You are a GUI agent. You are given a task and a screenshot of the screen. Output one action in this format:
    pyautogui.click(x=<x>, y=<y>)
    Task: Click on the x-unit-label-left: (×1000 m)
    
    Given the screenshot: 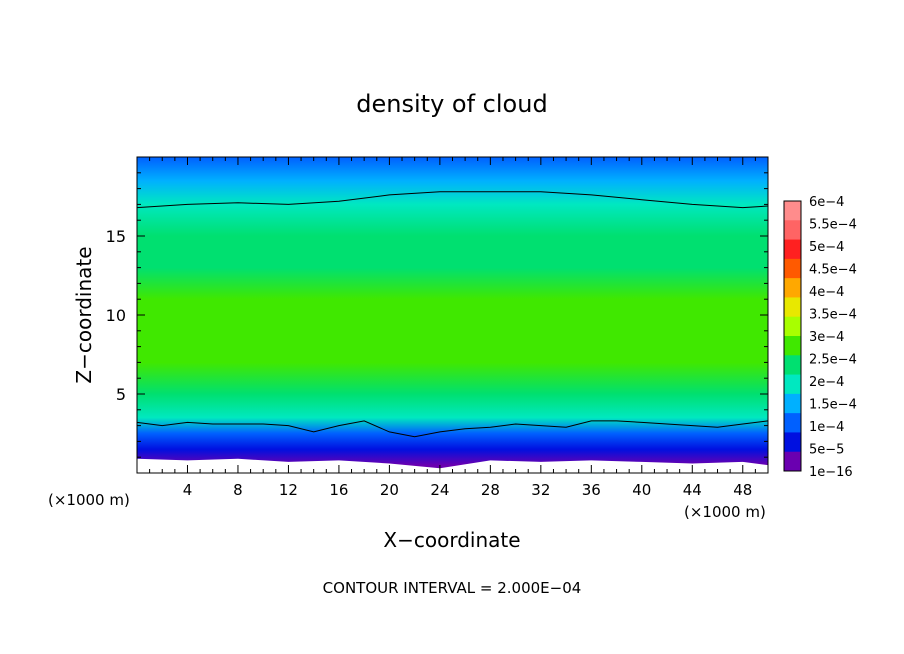 What is the action you would take?
    pyautogui.click(x=89, y=500)
    